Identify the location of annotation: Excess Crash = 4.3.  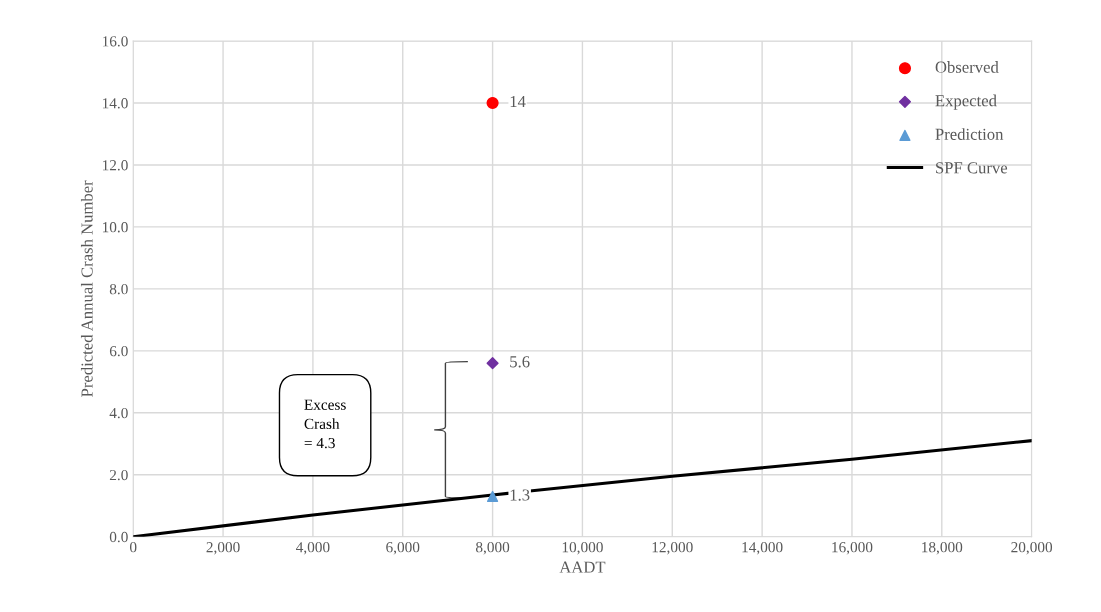
(325, 424).